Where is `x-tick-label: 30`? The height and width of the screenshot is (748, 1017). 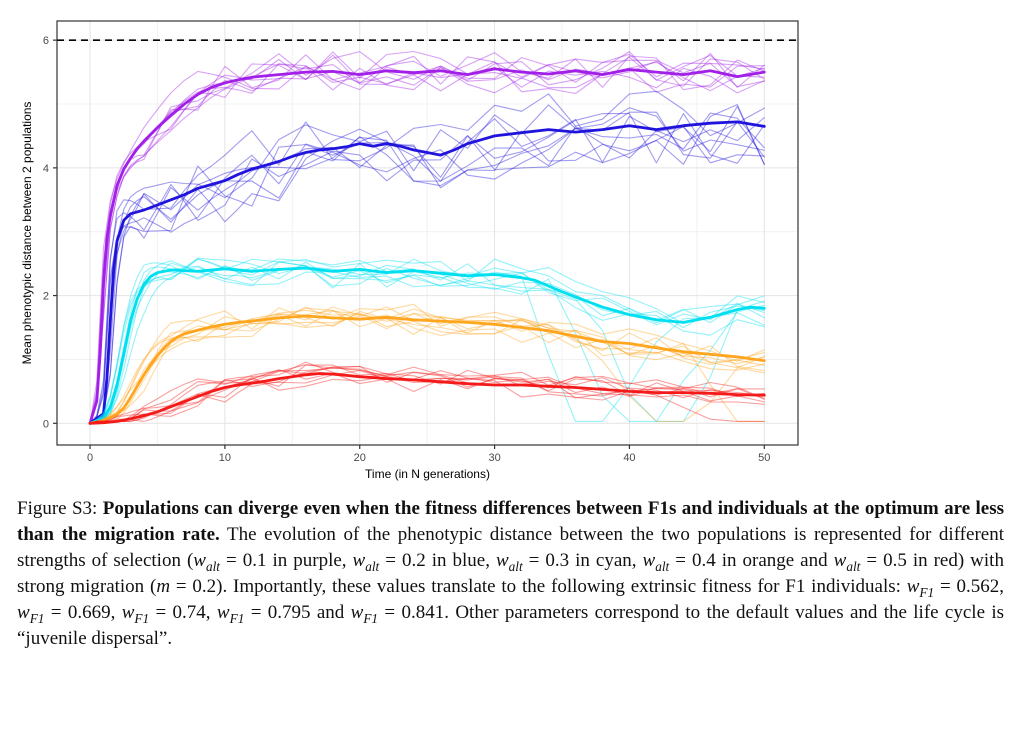 x-tick-label: 30 is located at coordinates (494, 458).